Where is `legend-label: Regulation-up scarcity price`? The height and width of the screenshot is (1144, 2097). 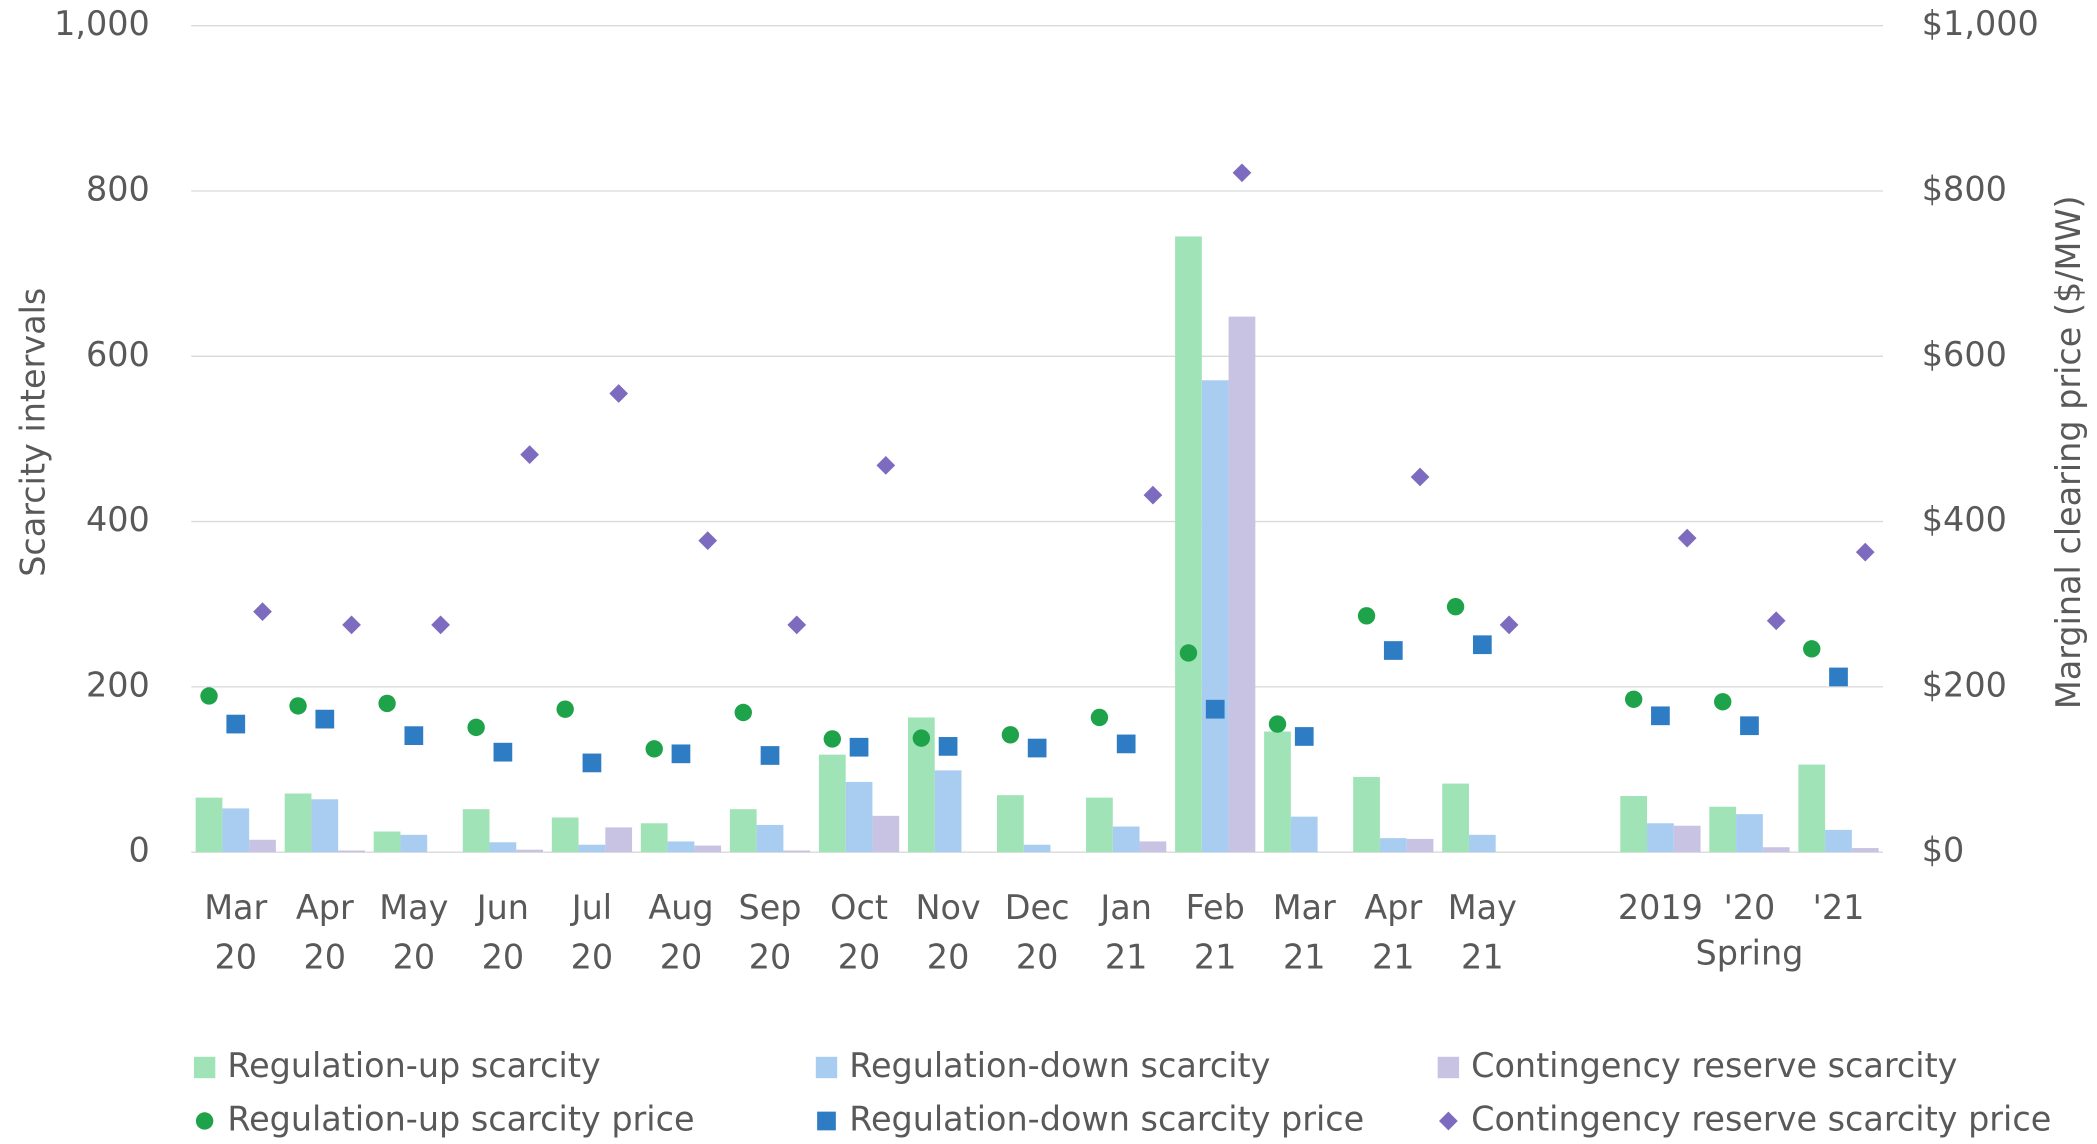
legend-label: Regulation-up scarcity price is located at coordinates (460, 1118).